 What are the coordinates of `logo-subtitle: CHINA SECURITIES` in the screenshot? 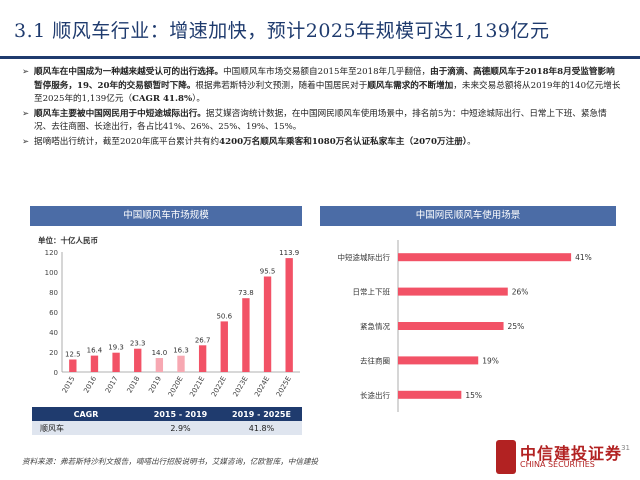 It's located at (557, 464).